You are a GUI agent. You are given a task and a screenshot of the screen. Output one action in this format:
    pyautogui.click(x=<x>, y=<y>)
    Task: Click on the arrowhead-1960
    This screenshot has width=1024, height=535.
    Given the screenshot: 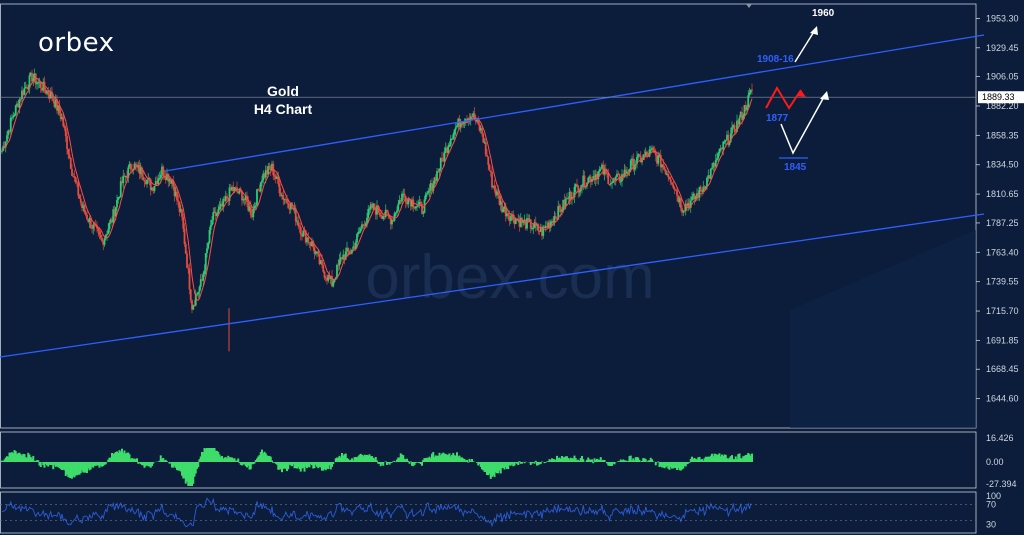 What is the action you would take?
    pyautogui.click(x=814, y=30)
    